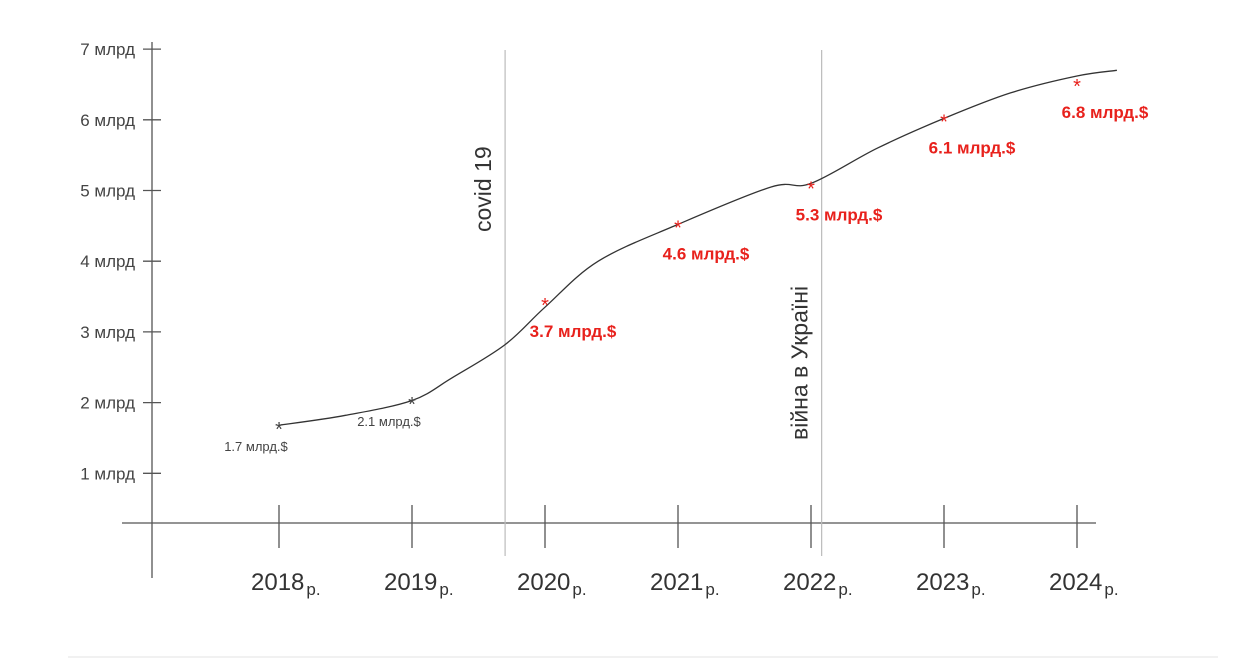 Image resolution: width=1250 pixels, height=658 pixels. I want to click on data-label: 6.8 млрд.$, so click(1105, 112).